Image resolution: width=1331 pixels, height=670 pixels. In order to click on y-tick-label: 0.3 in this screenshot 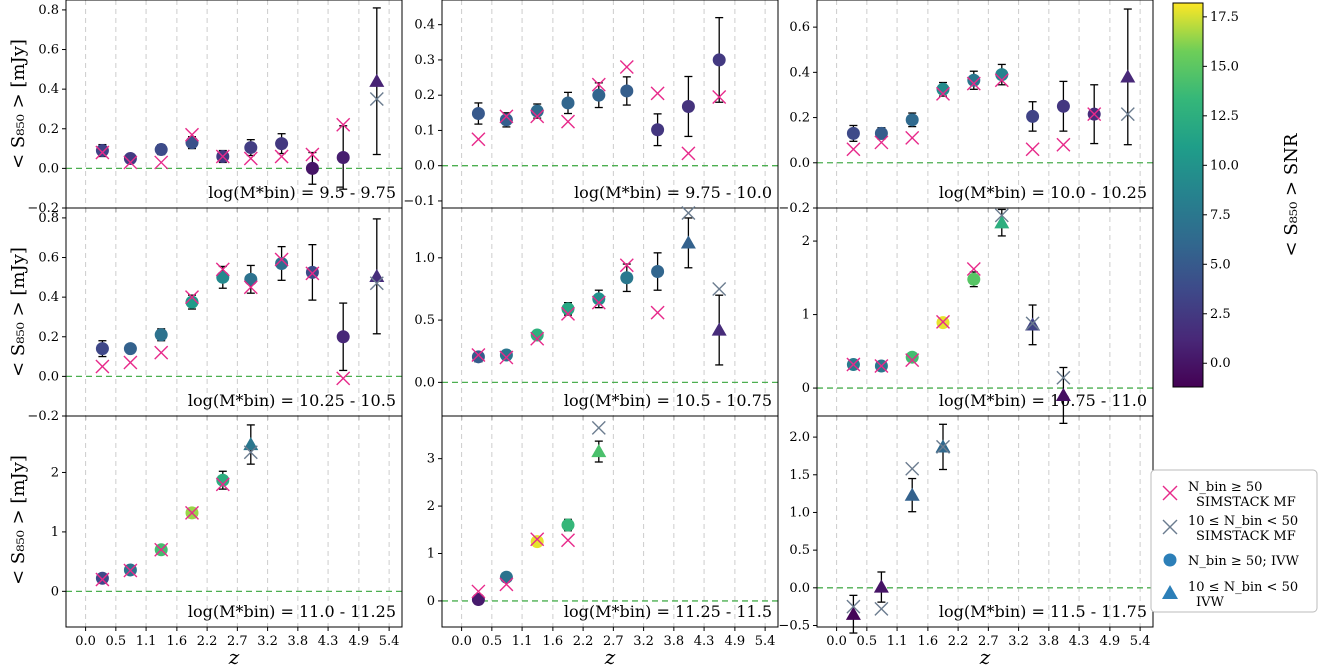, I will do `click(424, 60)`.